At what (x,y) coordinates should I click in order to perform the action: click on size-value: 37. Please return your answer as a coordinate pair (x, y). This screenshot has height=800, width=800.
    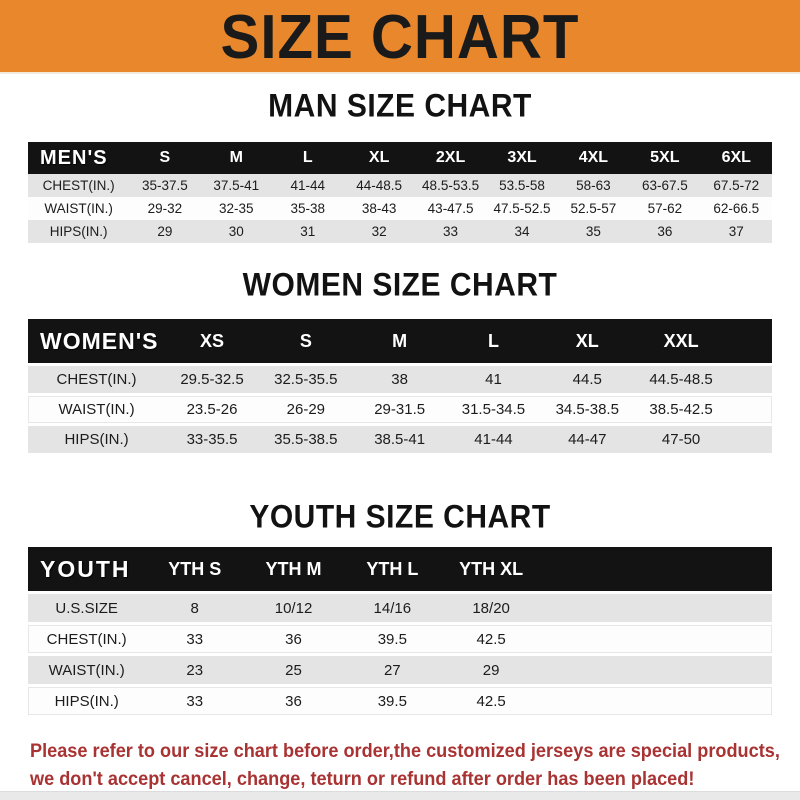
    Looking at the image, I should click on (736, 231).